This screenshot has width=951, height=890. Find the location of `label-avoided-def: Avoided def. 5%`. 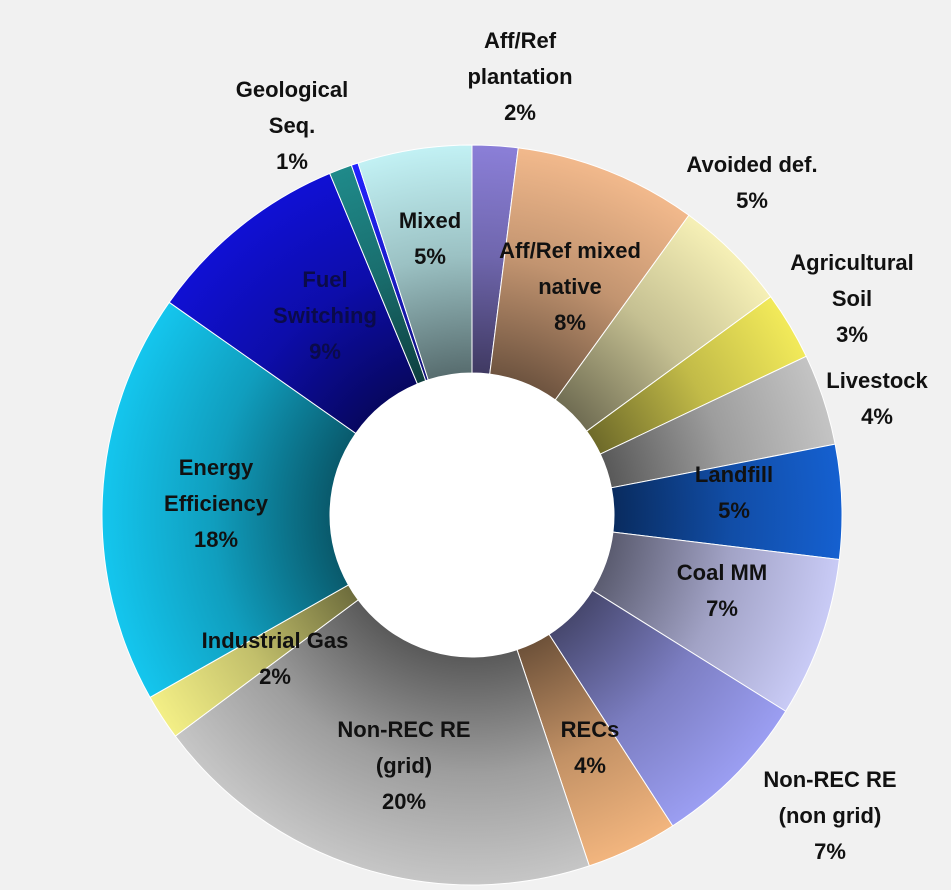

label-avoided-def: Avoided def. 5% is located at coordinates (751, 182).